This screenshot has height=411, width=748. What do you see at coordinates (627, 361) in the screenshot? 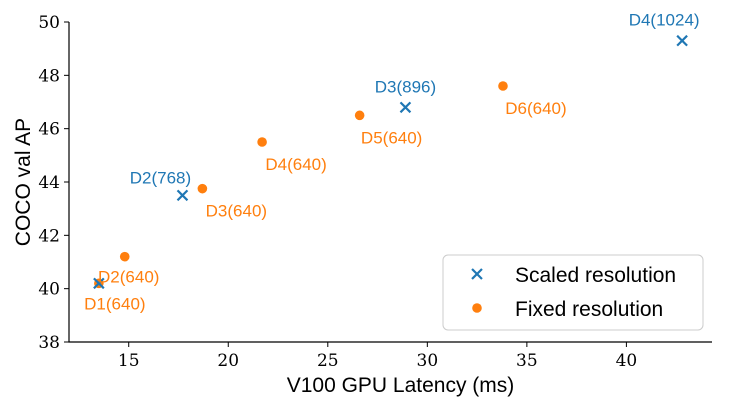
I see `x-tick-label: 40` at bounding box center [627, 361].